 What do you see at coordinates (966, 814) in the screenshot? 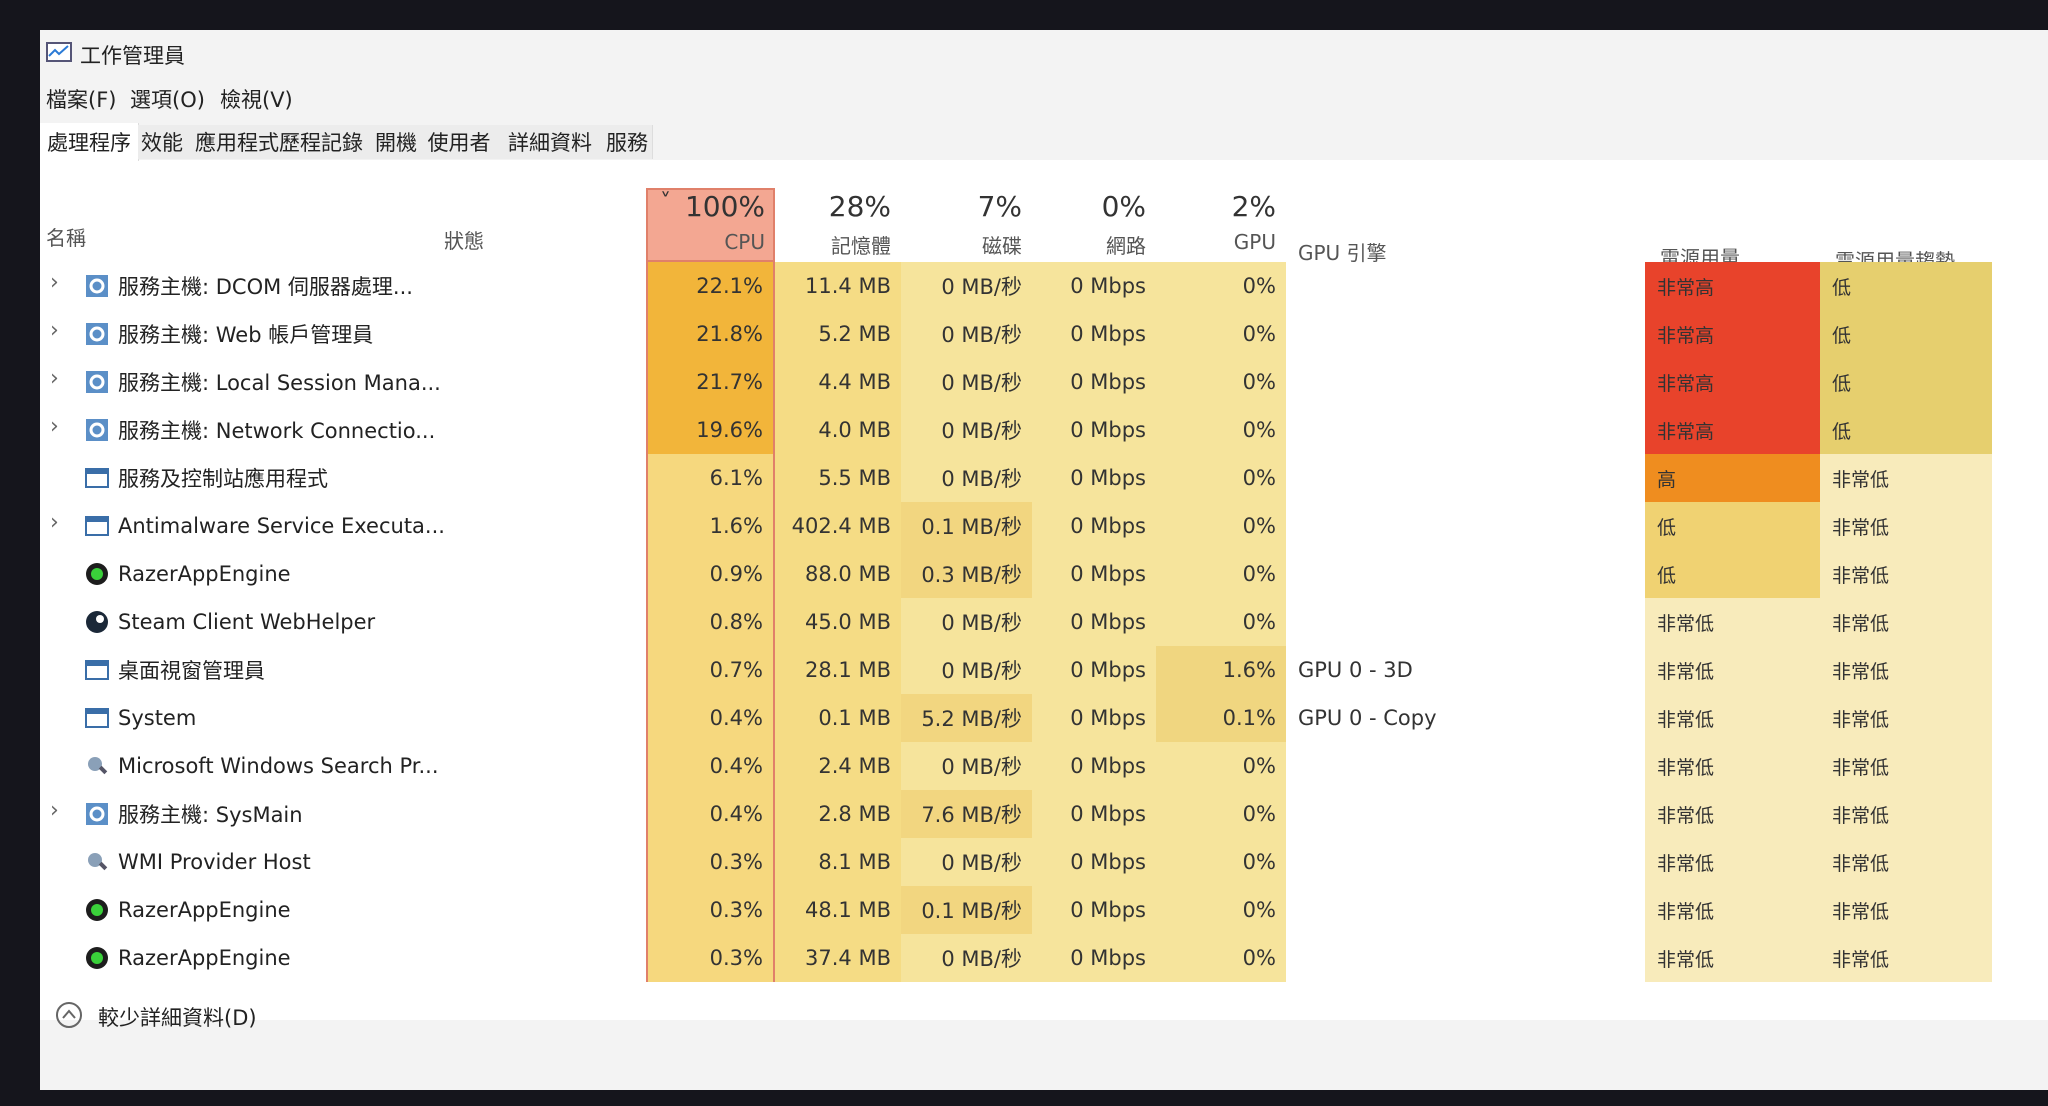
I see `metric-cell: 7.6 MB/秒` at bounding box center [966, 814].